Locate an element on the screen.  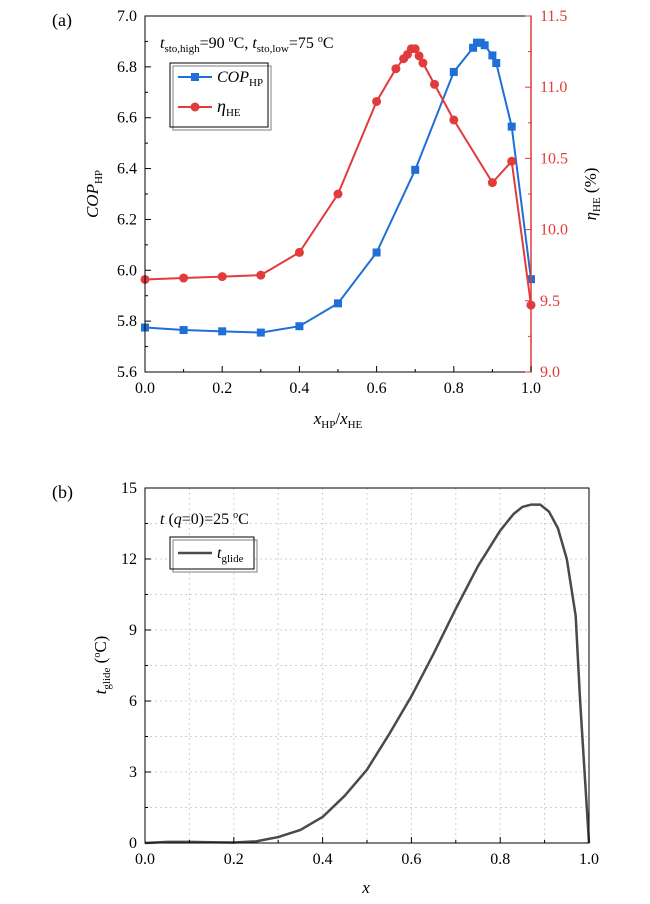
panel-a-x-label: xHP/xHE is located at coordinates (338, 420).